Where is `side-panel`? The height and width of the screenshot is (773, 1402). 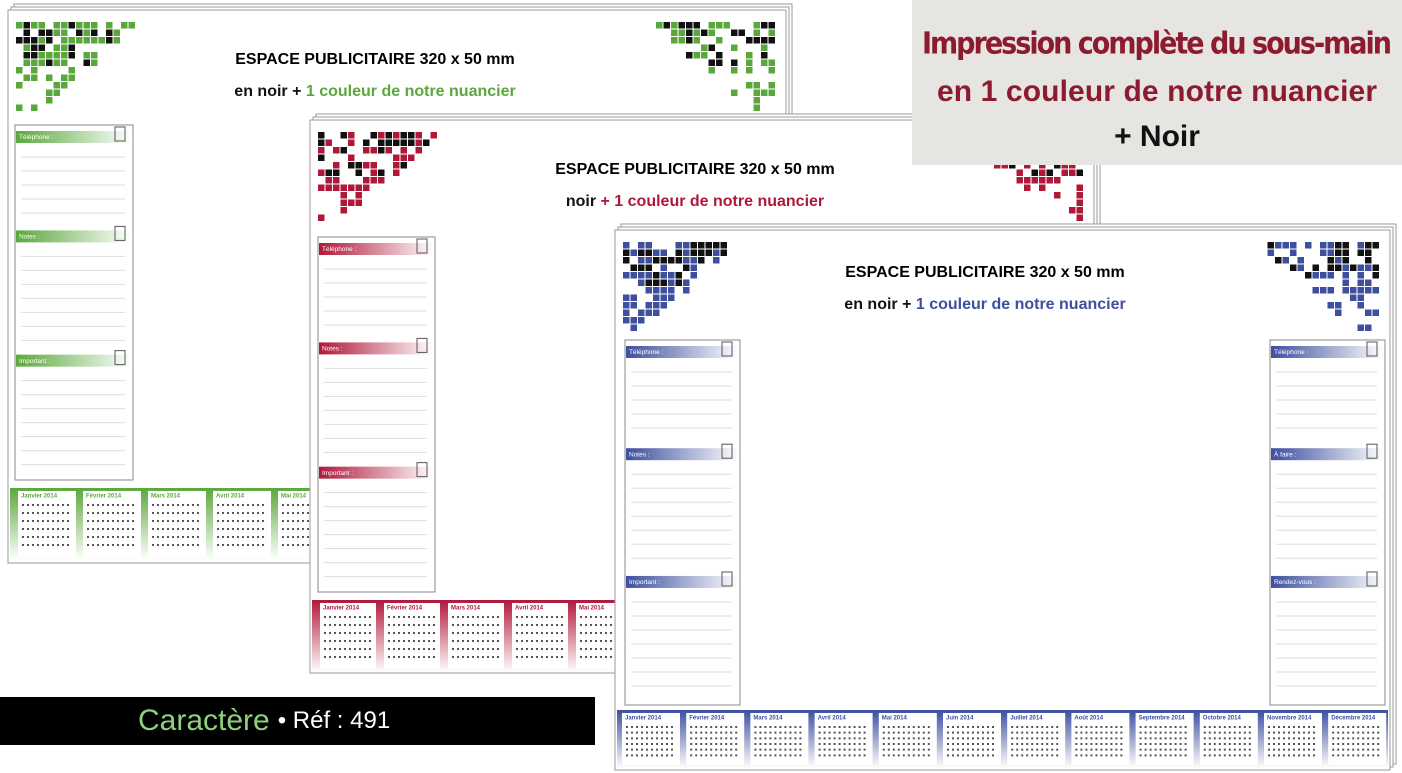
side-panel is located at coordinates (74, 302).